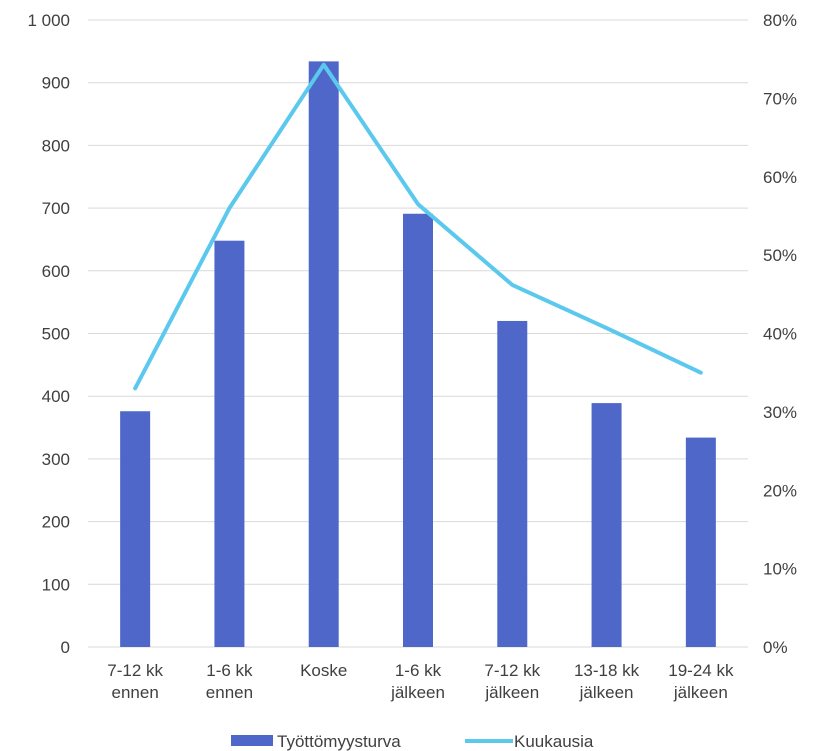 The width and height of the screenshot is (824, 751). I want to click on x-axis-tick-label: Koske, so click(323, 670).